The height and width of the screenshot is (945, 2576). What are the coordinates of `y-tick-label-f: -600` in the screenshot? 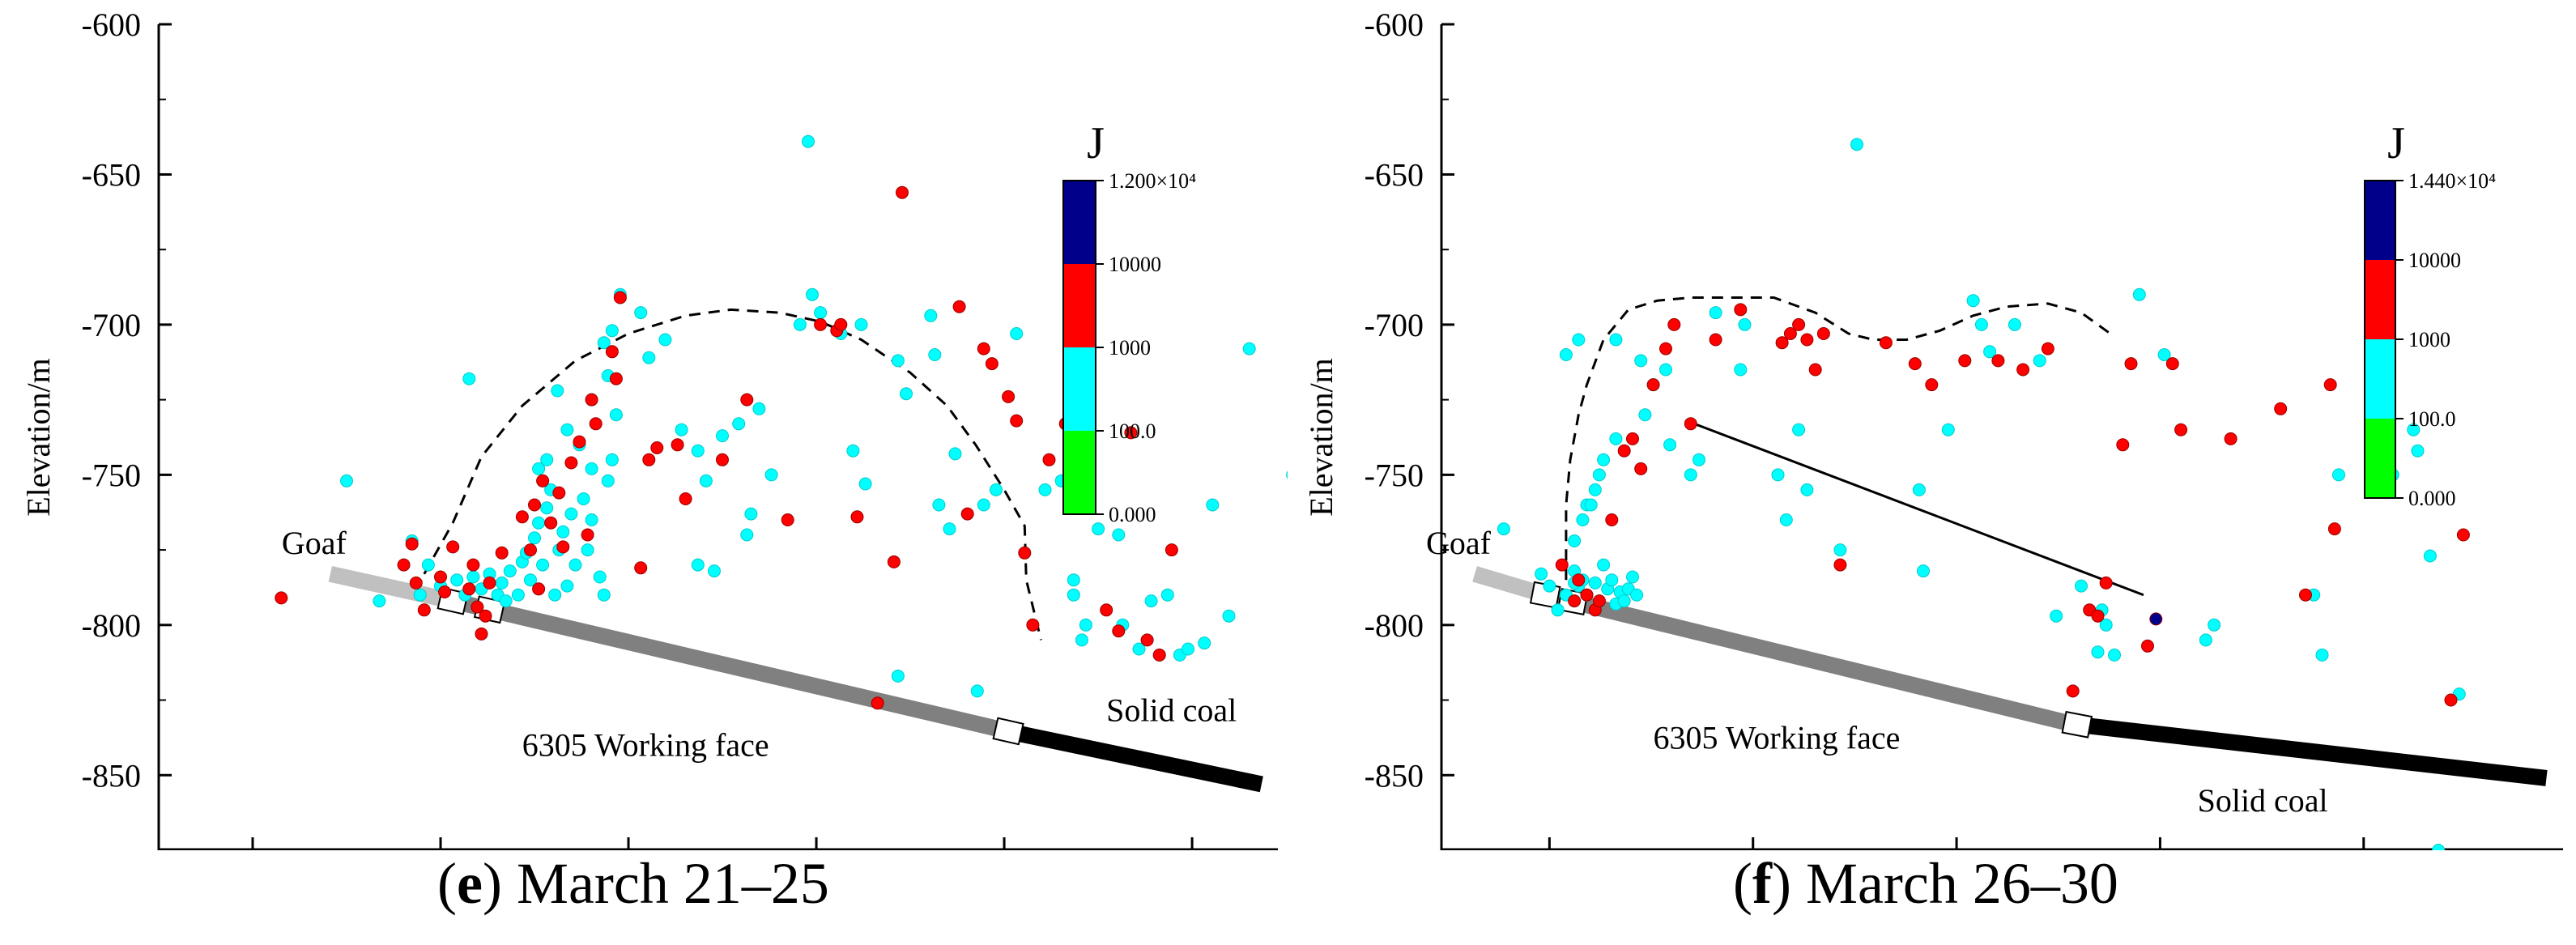 It's located at (1394, 24).